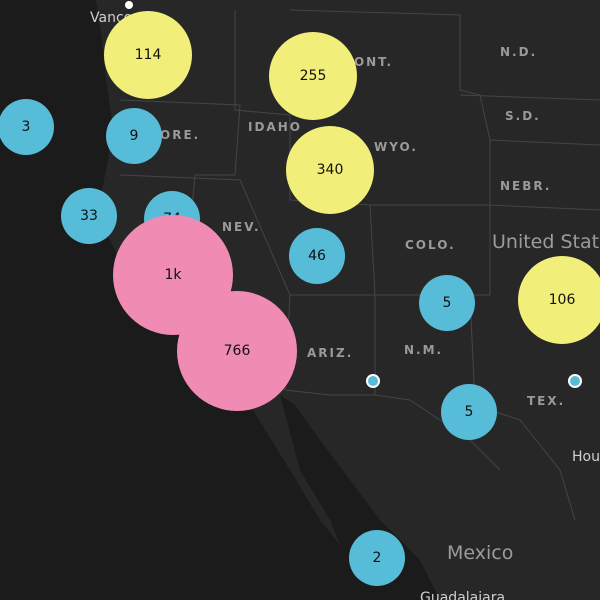 This screenshot has width=600, height=600. I want to click on cluster: 340, so click(330, 170).